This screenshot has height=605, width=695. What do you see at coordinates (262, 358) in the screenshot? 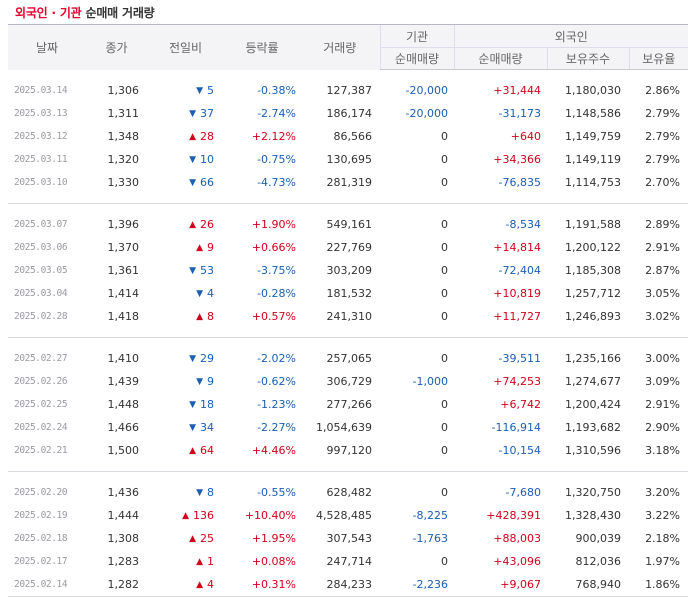
I see `cell-rate: -2.02%` at bounding box center [262, 358].